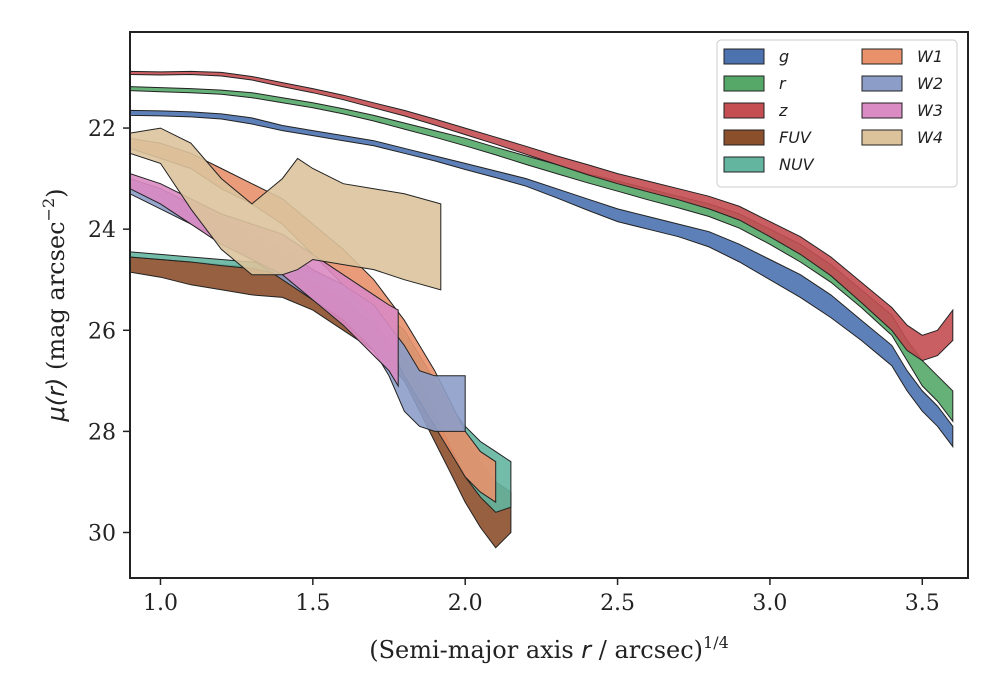 This screenshot has width=1000, height=700. I want to click on legend-swatch-r, so click(744, 83).